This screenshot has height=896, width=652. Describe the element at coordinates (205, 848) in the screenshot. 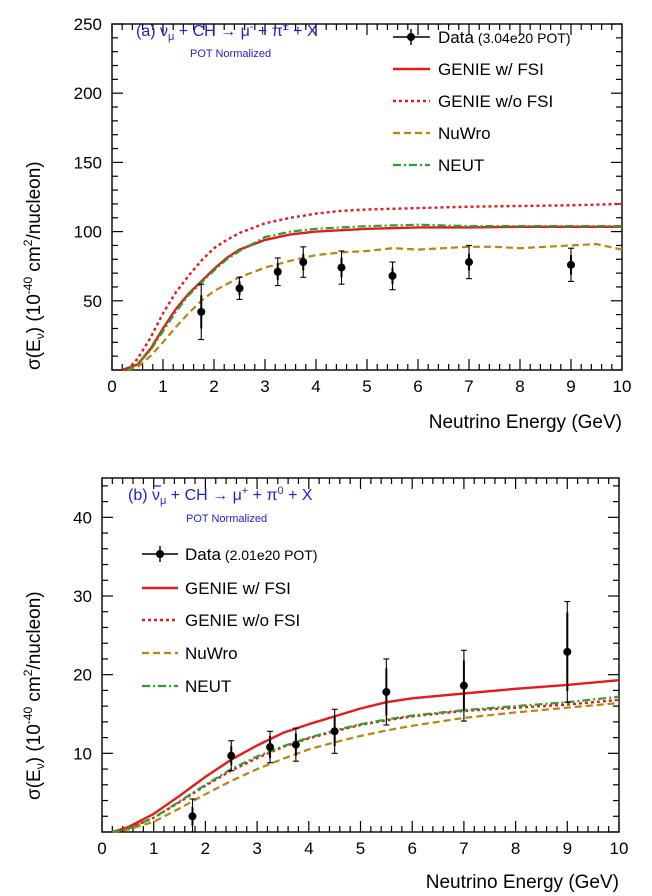

I see `b-x-tick-label: 2` at that location.